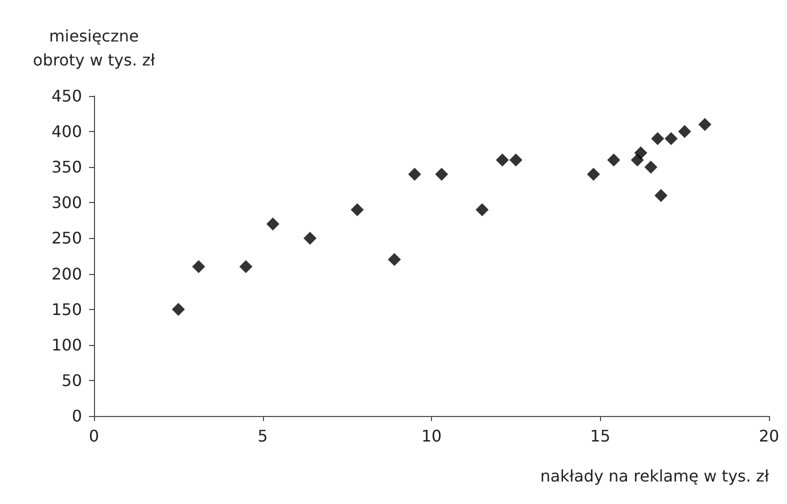 The height and width of the screenshot is (504, 787). I want to click on y-axis-title: miesięczne obroty w tys. zł, so click(94, 48).